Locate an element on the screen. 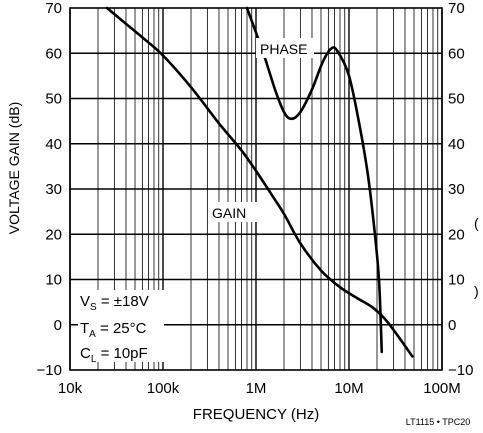 The width and height of the screenshot is (483, 433). condition-vs: VS = ±18V is located at coordinates (114, 303).